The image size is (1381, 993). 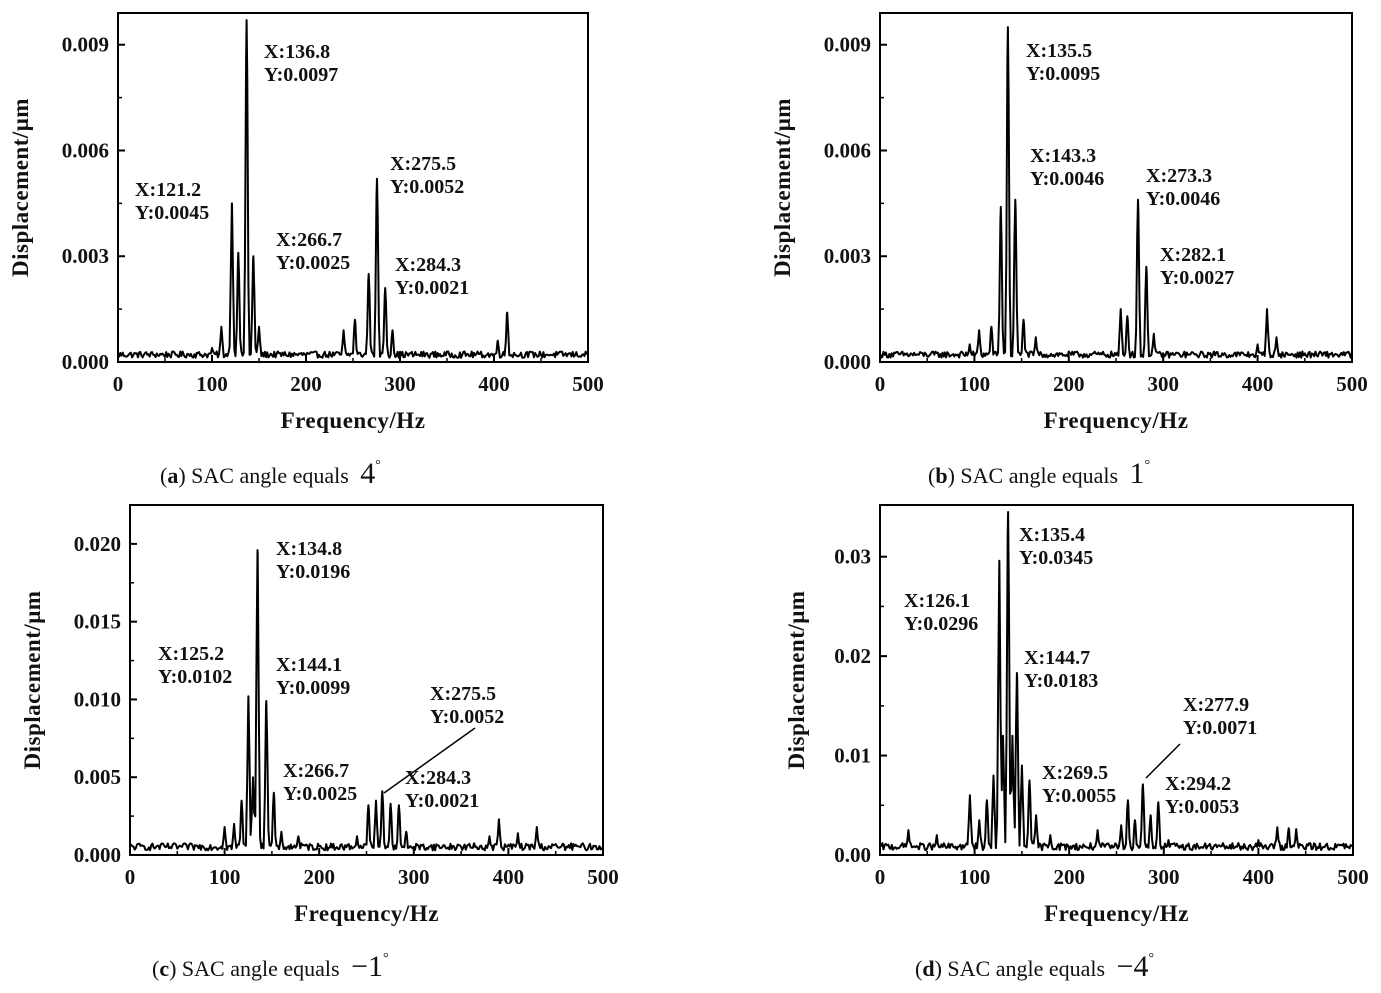 What do you see at coordinates (97, 622) in the screenshot?
I see `y-tick-label-c: 0.015` at bounding box center [97, 622].